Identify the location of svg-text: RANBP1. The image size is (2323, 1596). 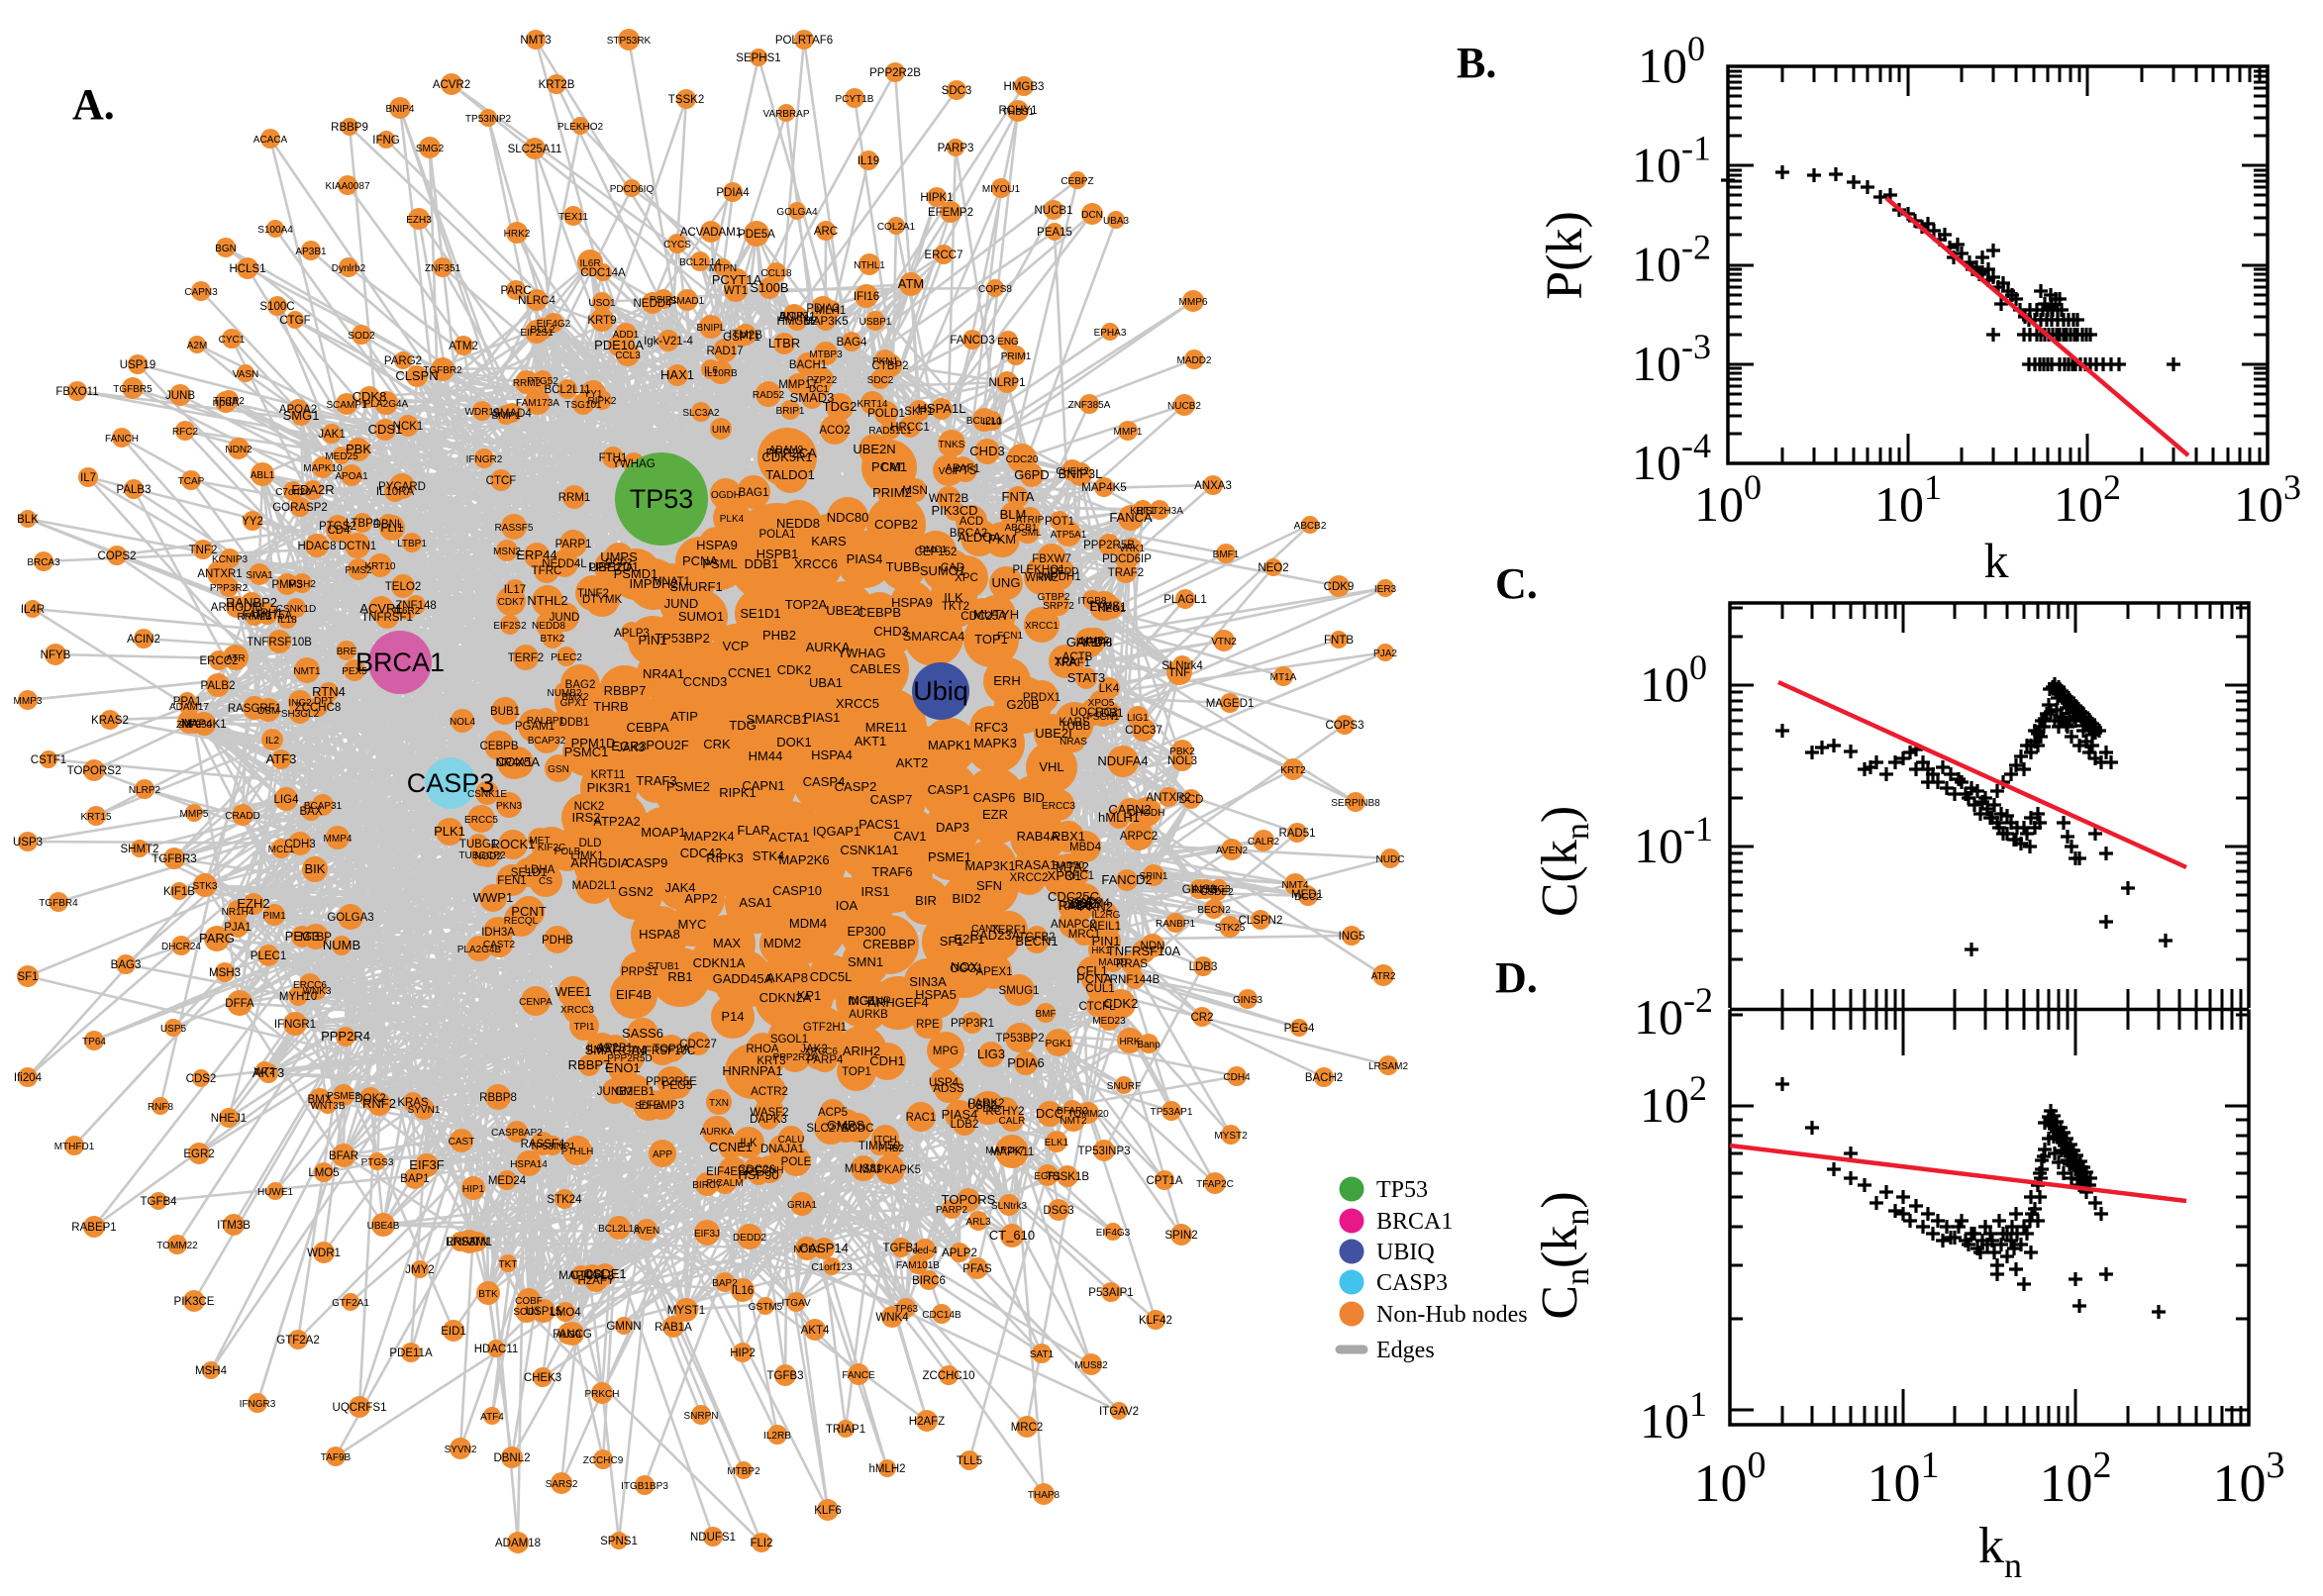
(1175, 924).